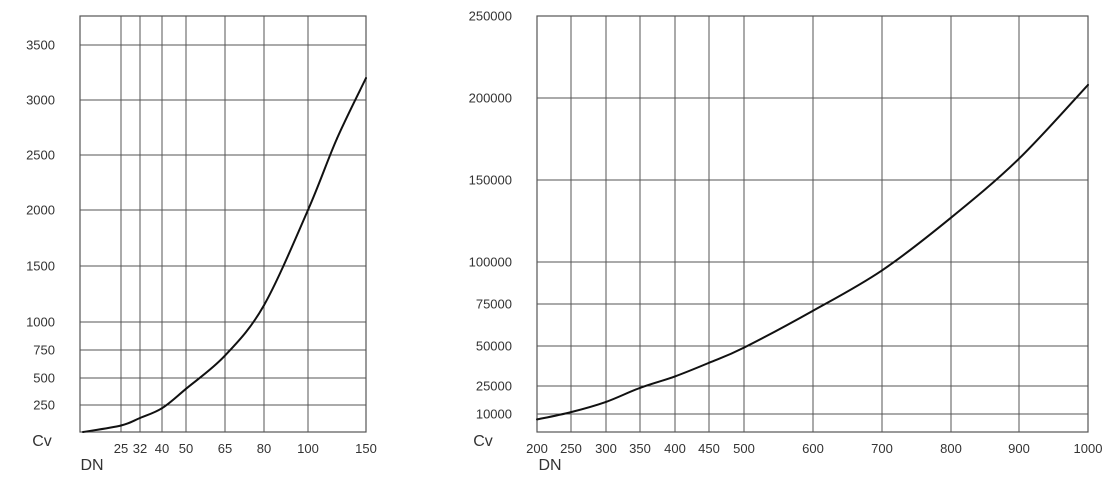  I want to click on x-tick-label: 25, so click(121, 448).